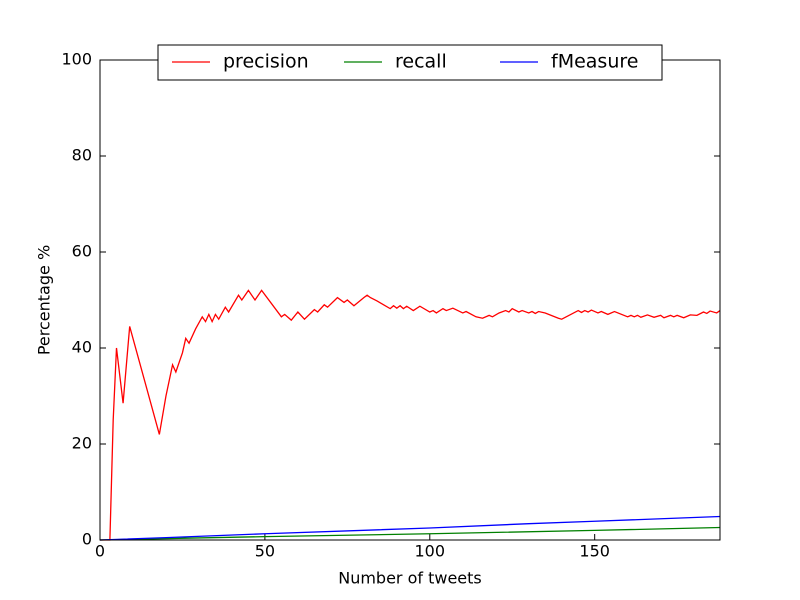 Image resolution: width=800 pixels, height=600 pixels. I want to click on y-tick-label: 20, so click(82, 443).